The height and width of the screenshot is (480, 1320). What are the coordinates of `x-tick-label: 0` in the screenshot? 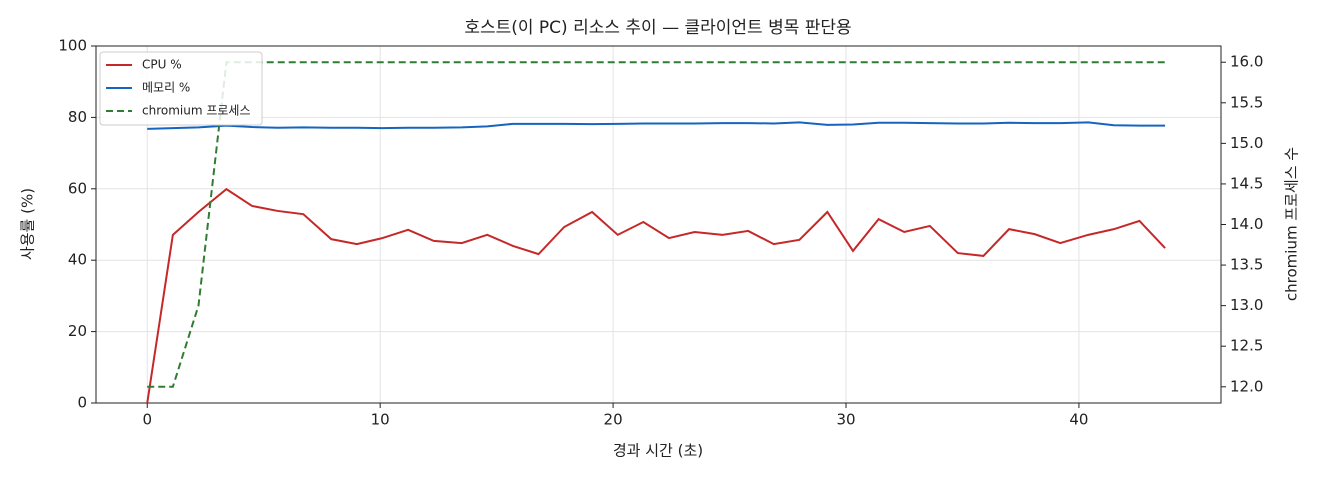 It's located at (147, 420).